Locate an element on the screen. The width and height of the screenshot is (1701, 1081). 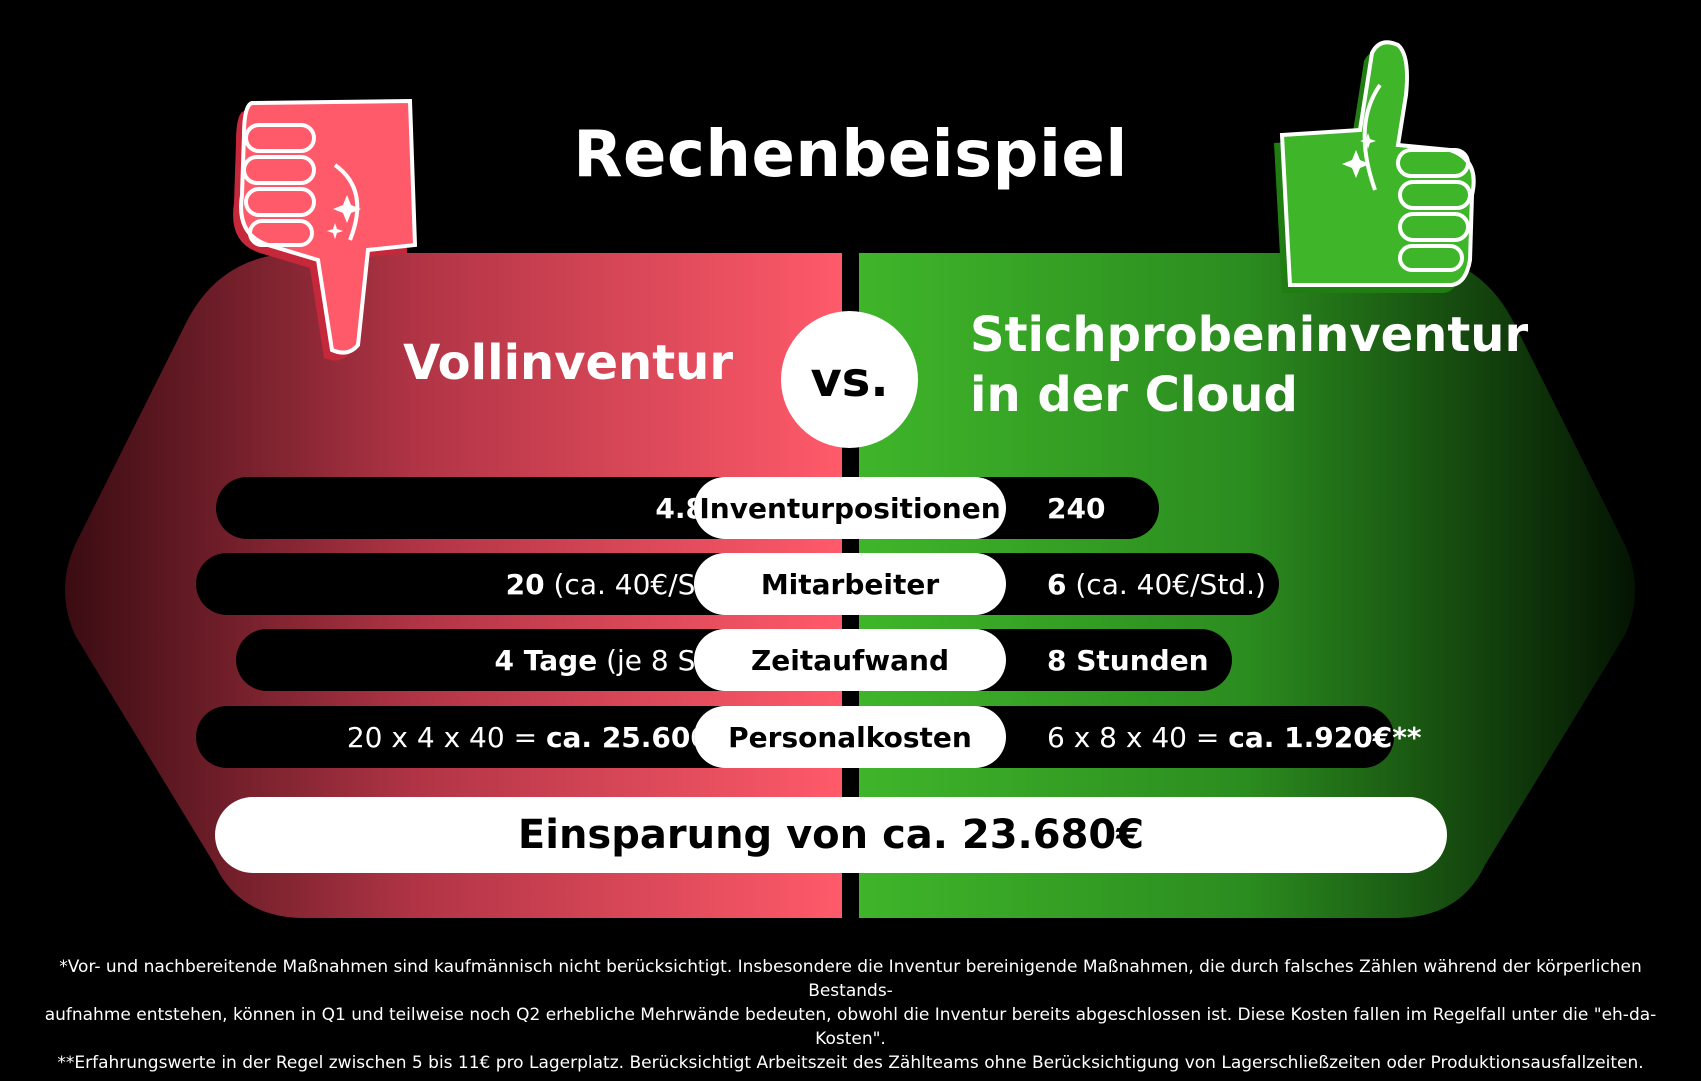
row-label: Personalkosten is located at coordinates (850, 737).